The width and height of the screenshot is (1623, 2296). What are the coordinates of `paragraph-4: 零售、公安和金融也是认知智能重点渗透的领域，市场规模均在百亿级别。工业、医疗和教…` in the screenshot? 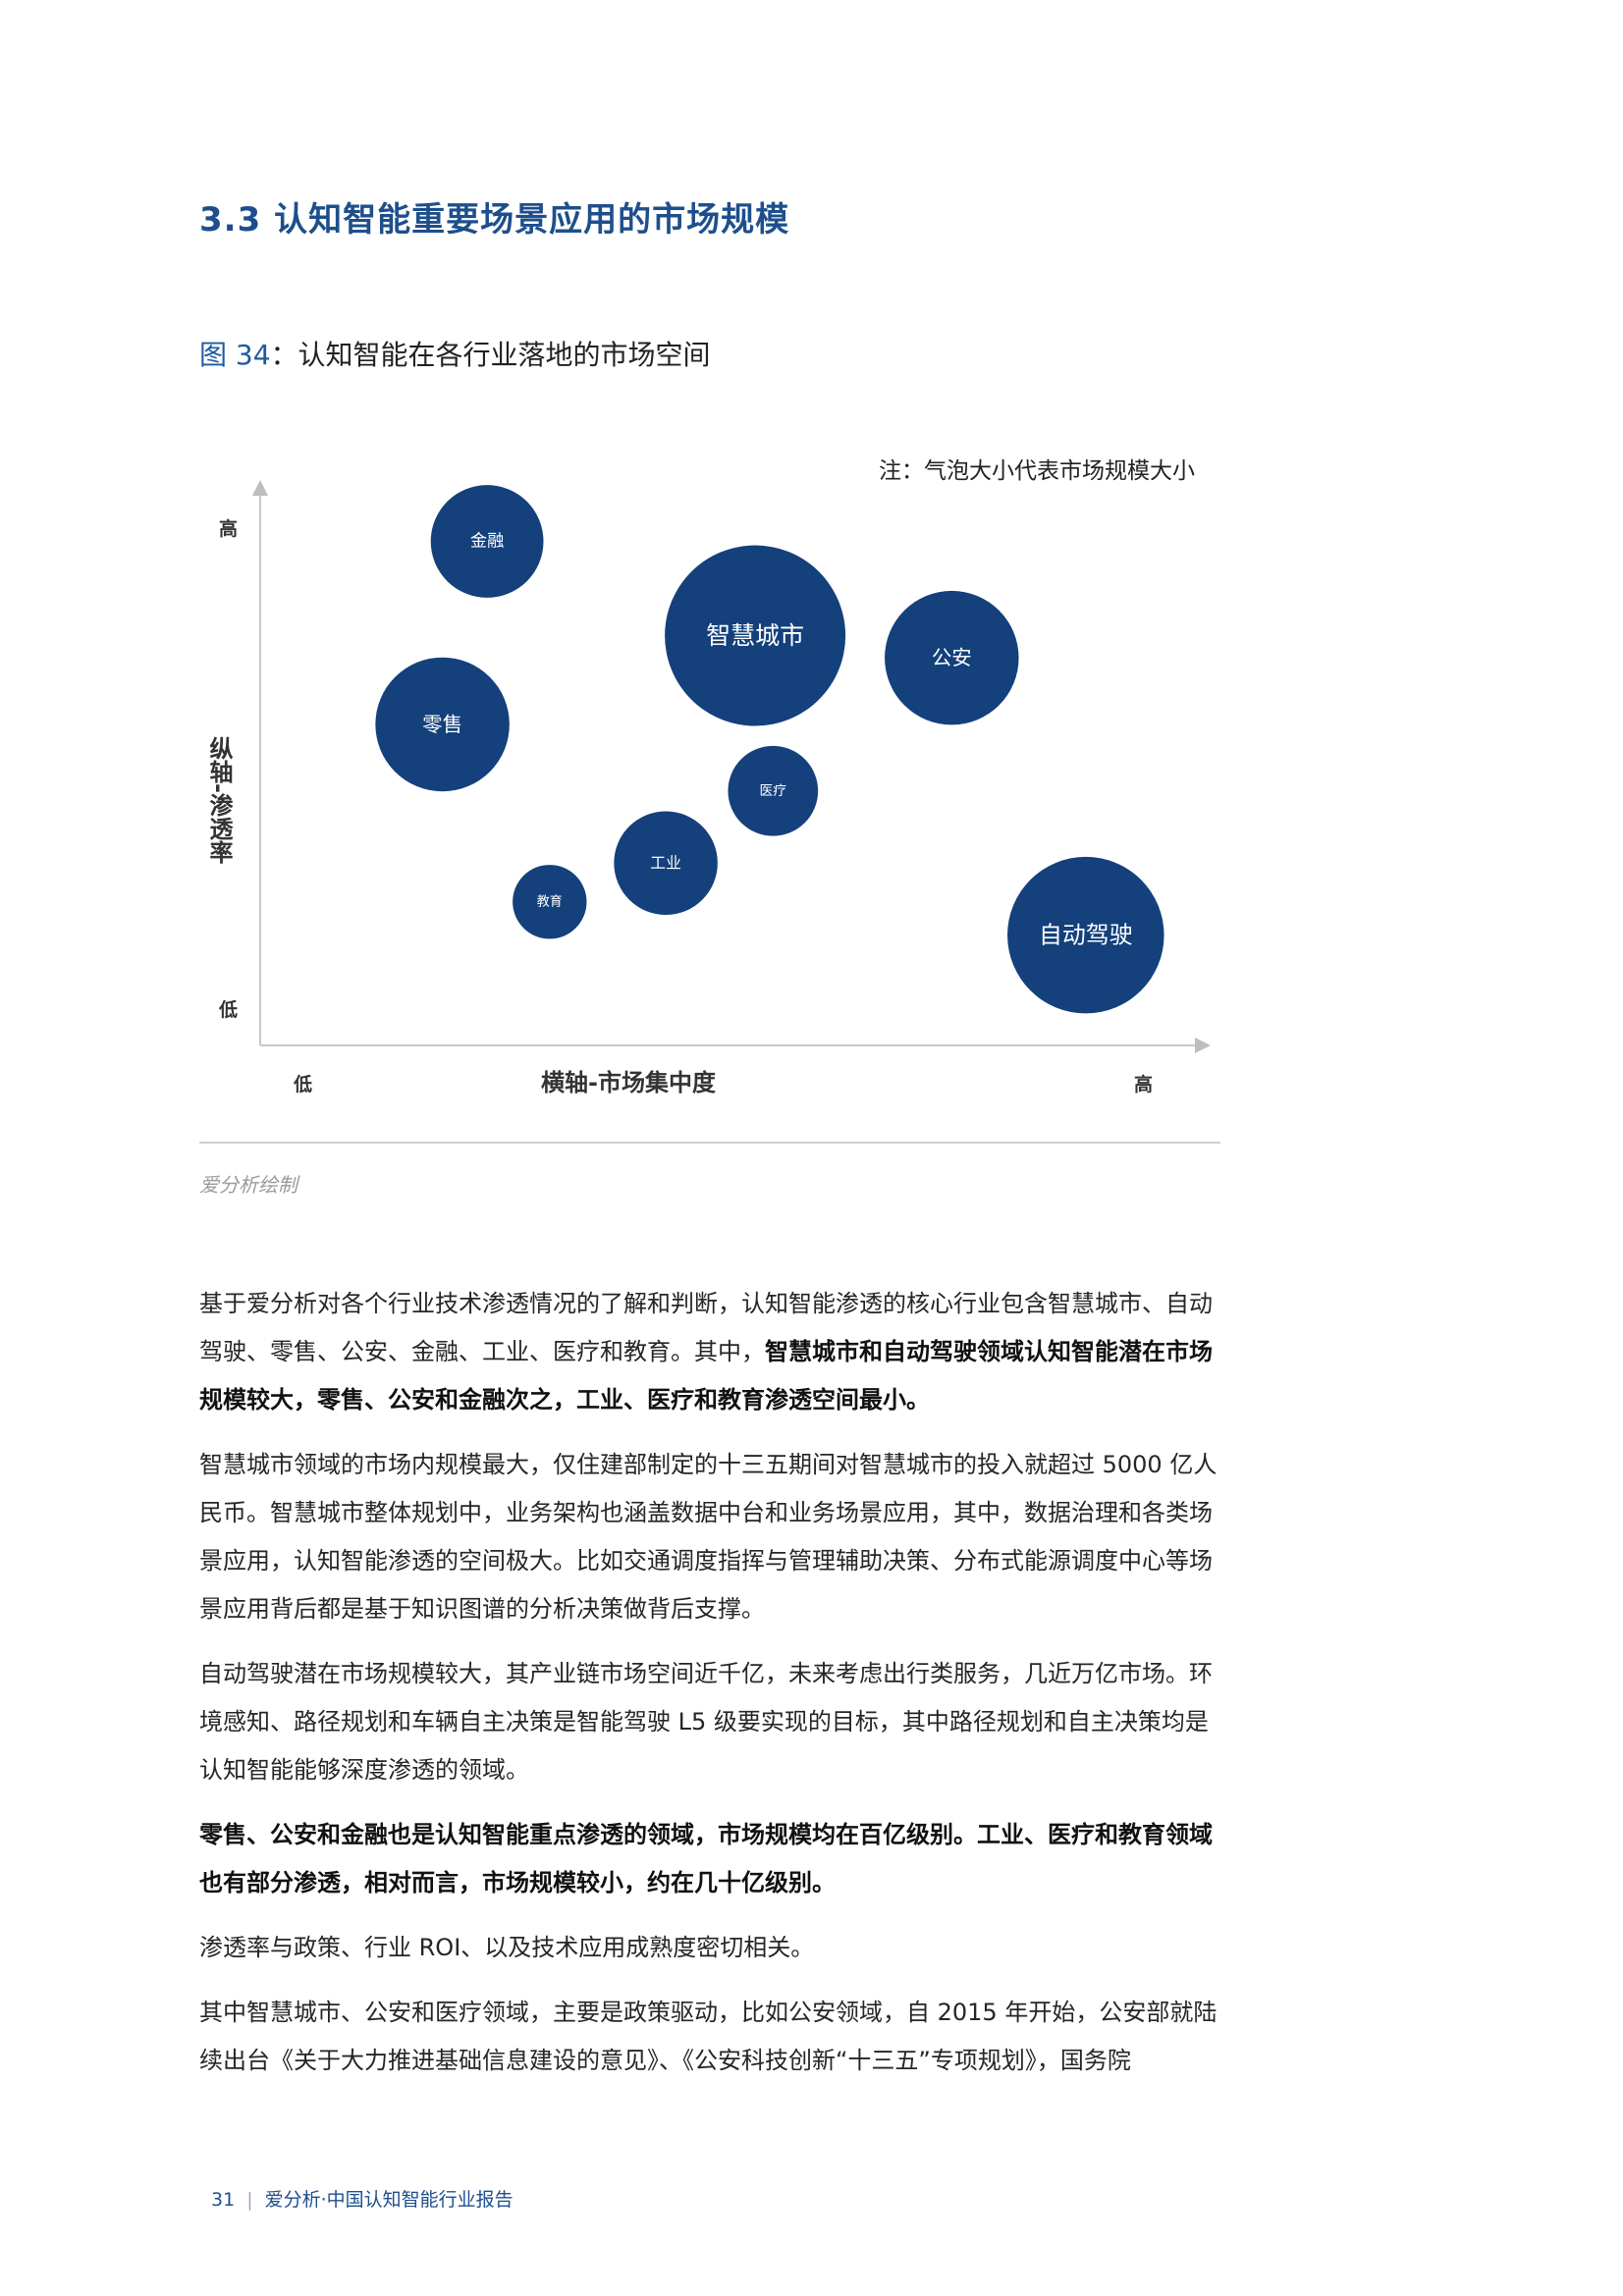 It's located at (712, 1859).